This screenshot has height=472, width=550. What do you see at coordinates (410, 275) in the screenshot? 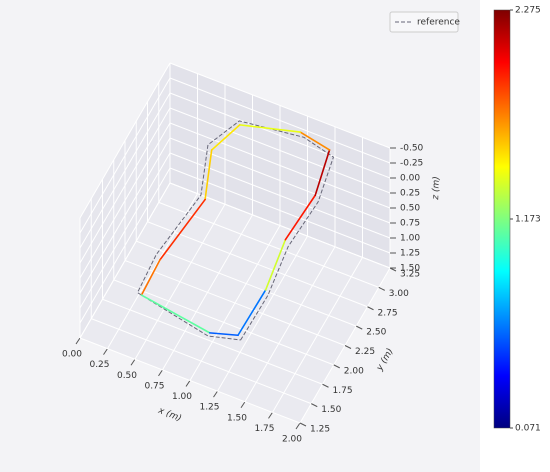
I see `y-tick-label: 3.25` at bounding box center [410, 275].